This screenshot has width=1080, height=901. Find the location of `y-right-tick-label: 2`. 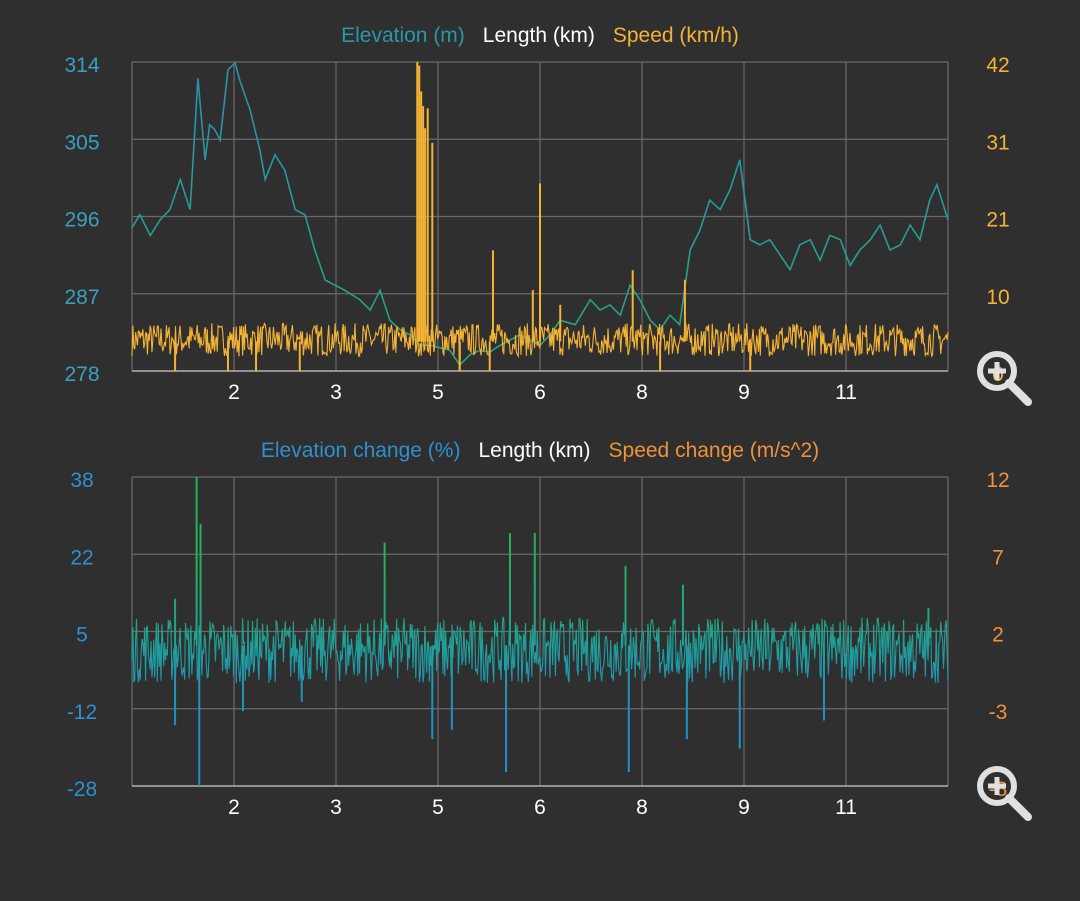

y-right-tick-label: 2 is located at coordinates (998, 635).